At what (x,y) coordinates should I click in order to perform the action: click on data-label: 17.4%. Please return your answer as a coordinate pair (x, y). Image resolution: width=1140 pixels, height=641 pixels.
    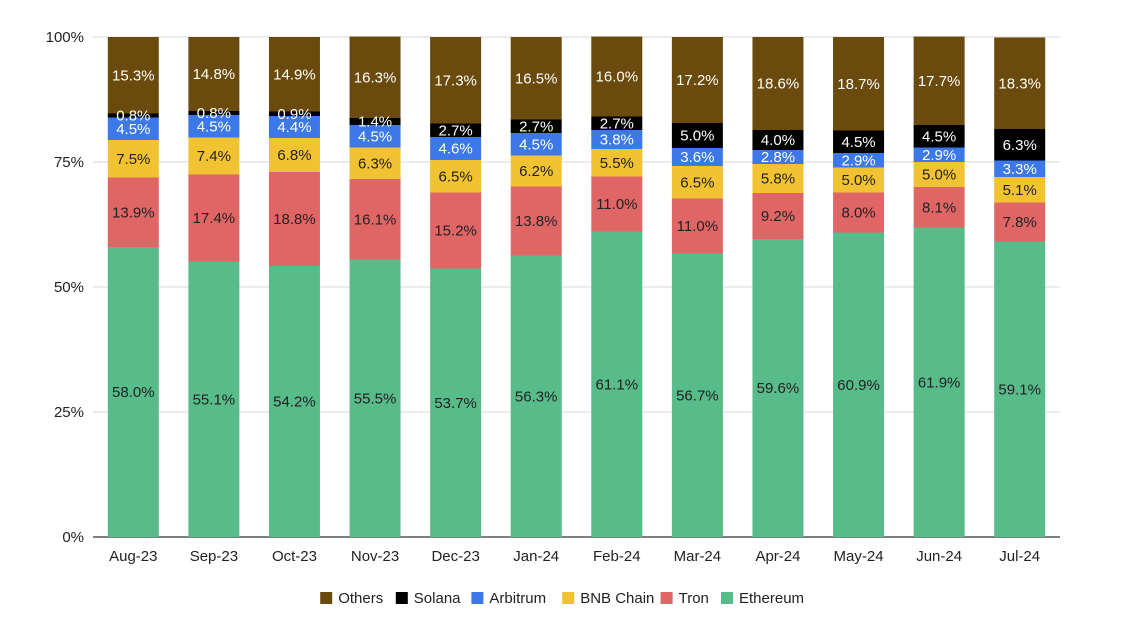
    Looking at the image, I should click on (214, 218).